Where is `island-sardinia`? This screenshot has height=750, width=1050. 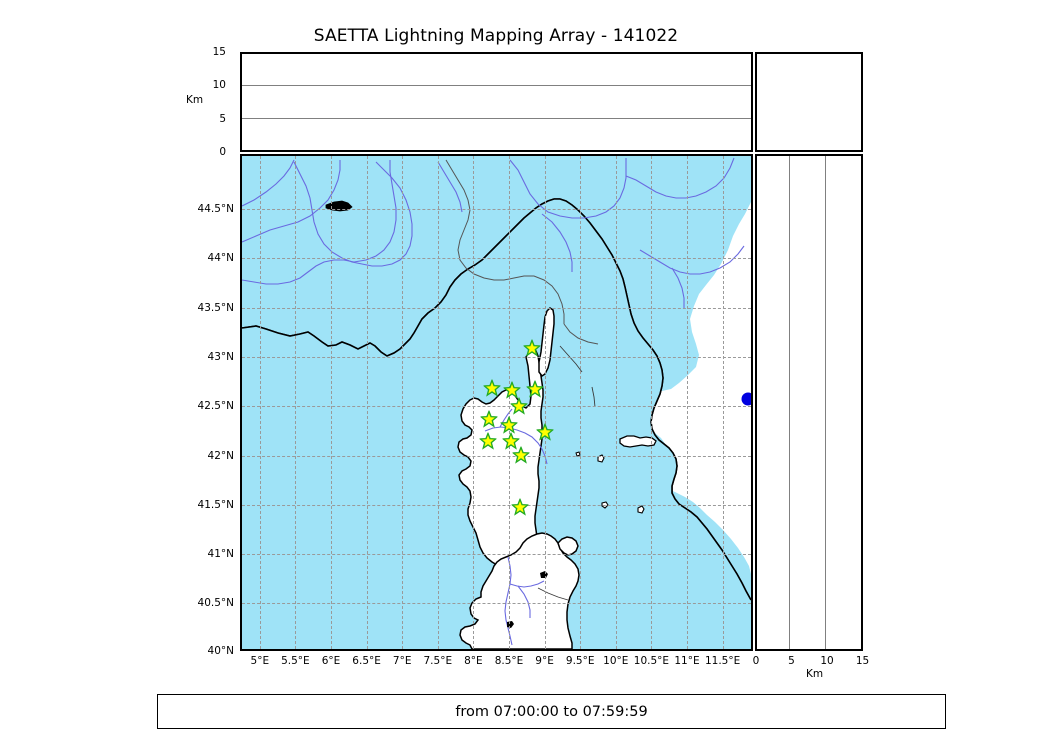
island-sardinia is located at coordinates (519, 590).